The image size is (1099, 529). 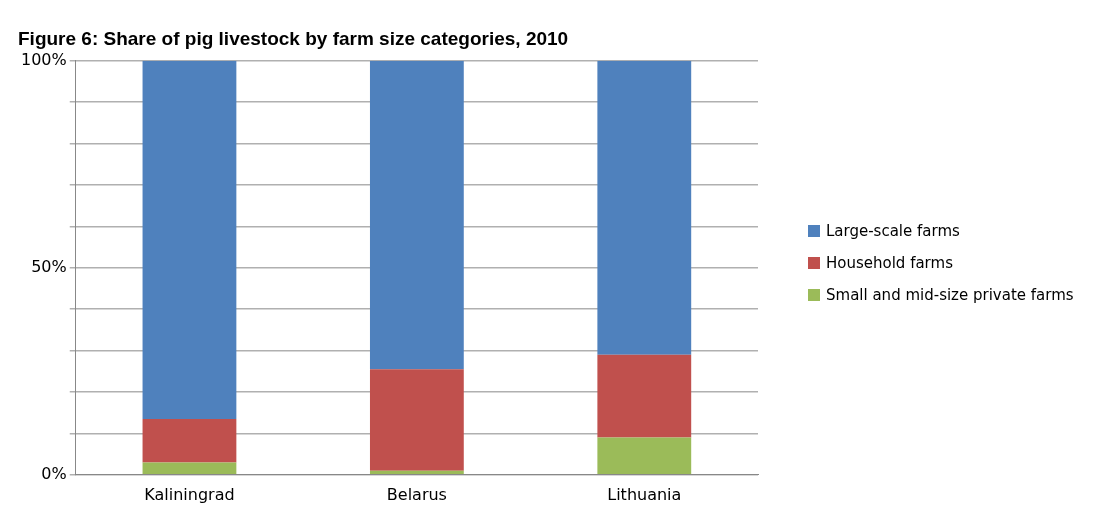 I want to click on y-tick-label: 50%, so click(x=49, y=266).